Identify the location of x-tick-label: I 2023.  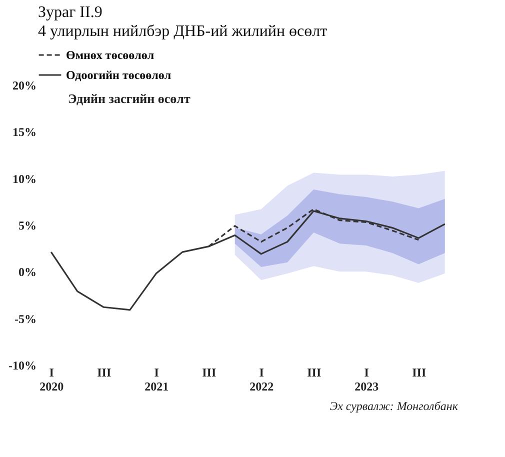
(366, 380).